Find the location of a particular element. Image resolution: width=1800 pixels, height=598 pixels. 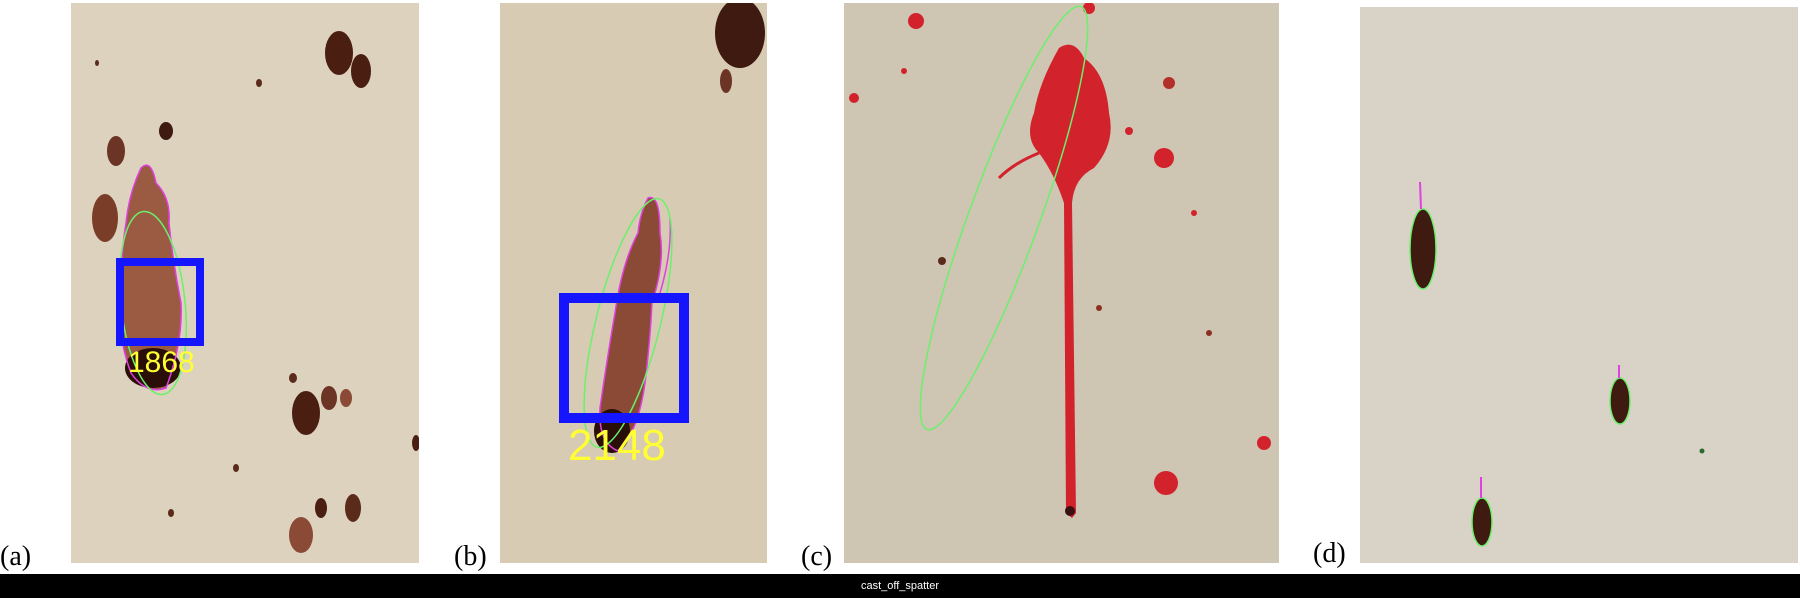

panel-b-fit-ellipse is located at coordinates (628, 323).